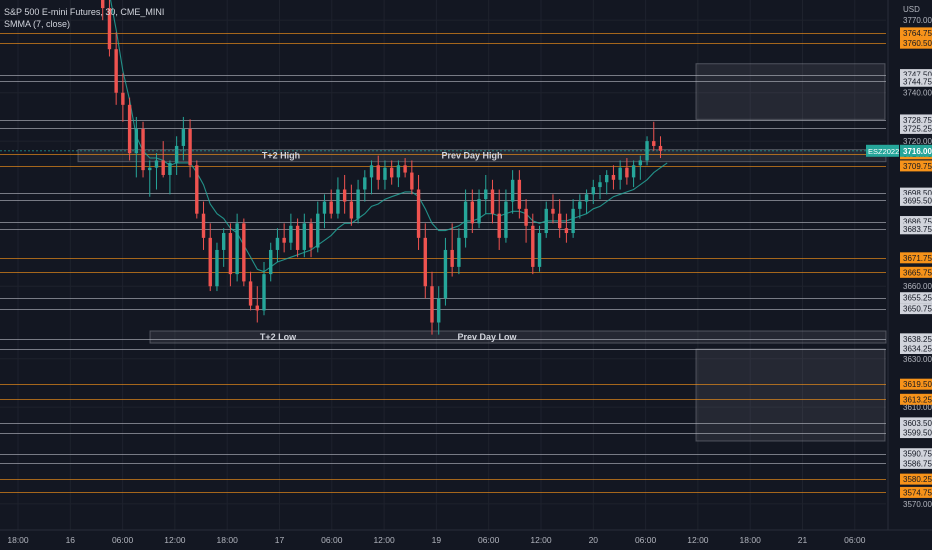  Describe the element at coordinates (471, 156) in the screenshot. I see `zone-label: Prev Day High` at that location.